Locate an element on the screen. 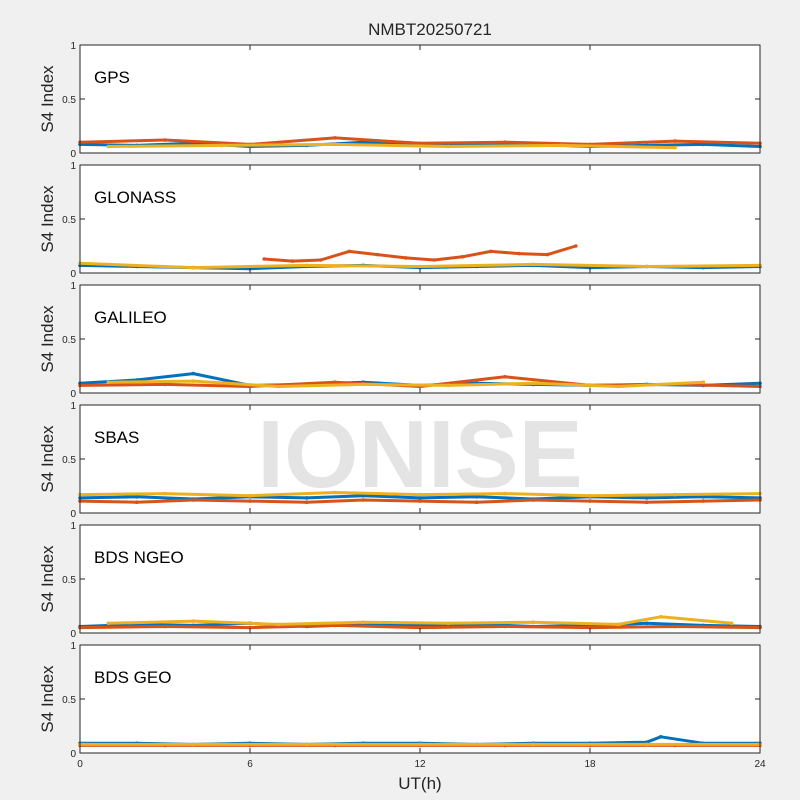 The image size is (800, 800). panel-4: 0 0.5 1 BDS NGEO S4 Index is located at coordinates (400, 580).